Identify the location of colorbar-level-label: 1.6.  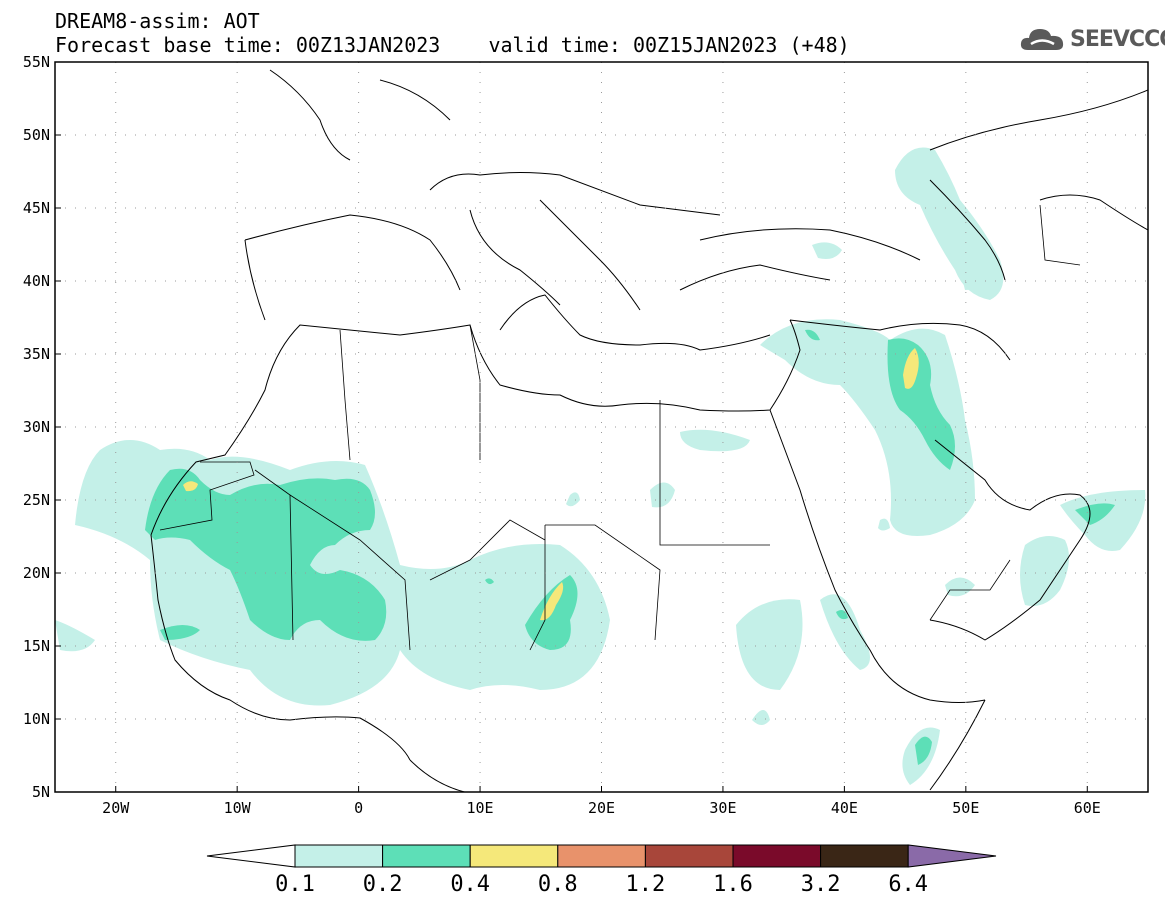
(733, 884).